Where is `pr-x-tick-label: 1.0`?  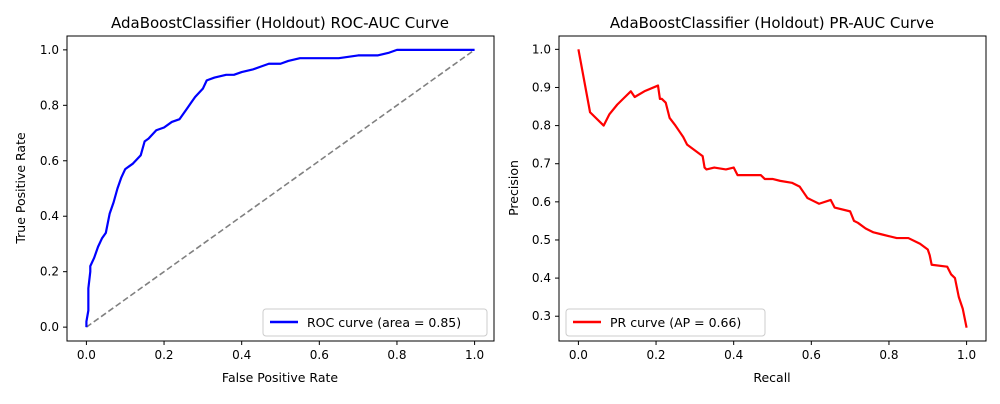 pr-x-tick-label: 1.0 is located at coordinates (966, 355).